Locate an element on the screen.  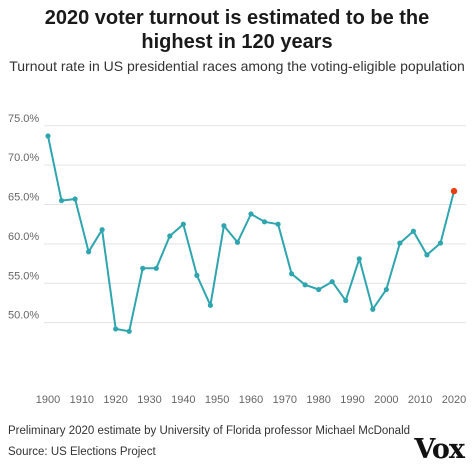
x-tick-label: 1910 is located at coordinates (82, 400).